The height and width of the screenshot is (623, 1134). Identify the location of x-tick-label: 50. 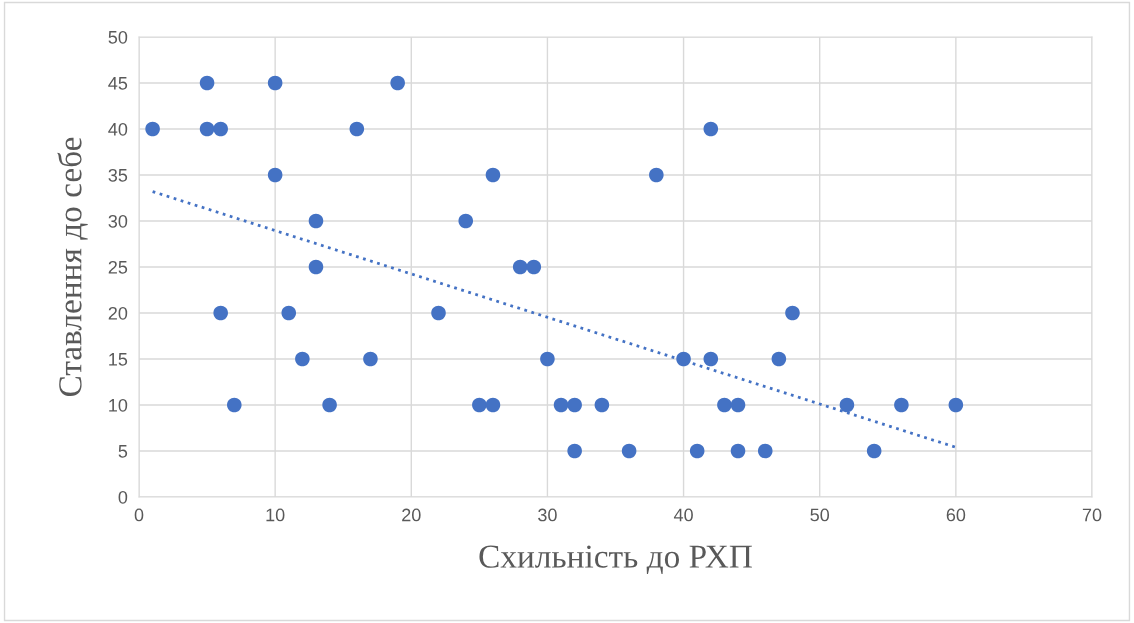
(820, 515).